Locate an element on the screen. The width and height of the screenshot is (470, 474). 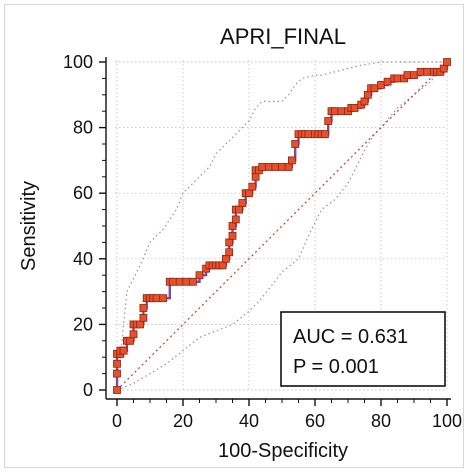
y-axis-label: Sensitivity is located at coordinates (29, 226).